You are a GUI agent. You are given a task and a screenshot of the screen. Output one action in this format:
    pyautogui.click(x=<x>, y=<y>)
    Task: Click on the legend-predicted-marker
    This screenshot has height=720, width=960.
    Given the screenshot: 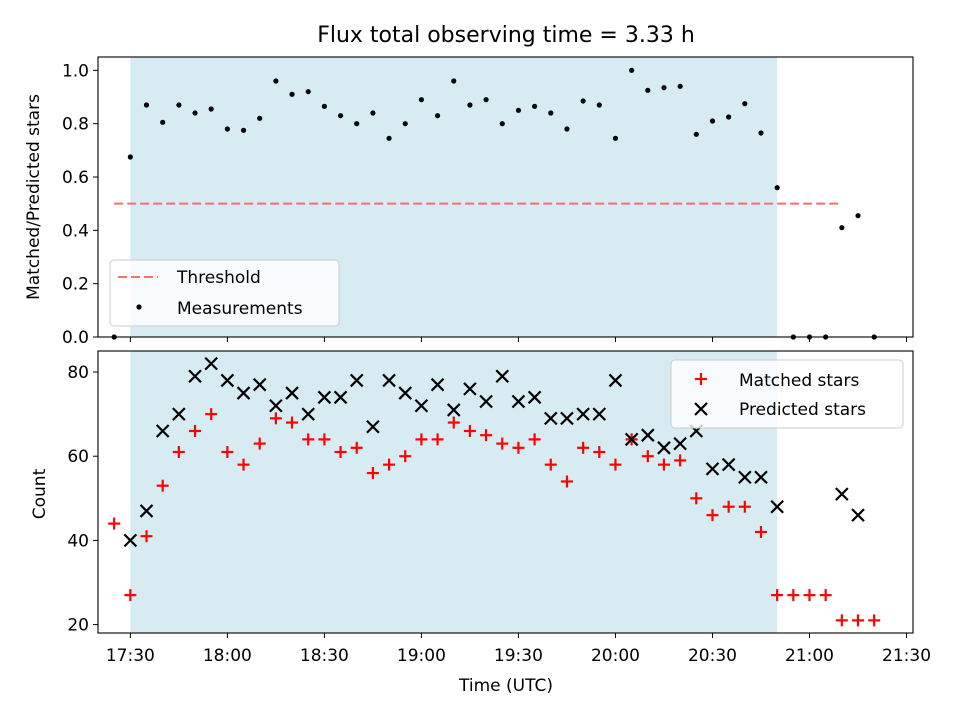 What is the action you would take?
    pyautogui.click(x=701, y=409)
    